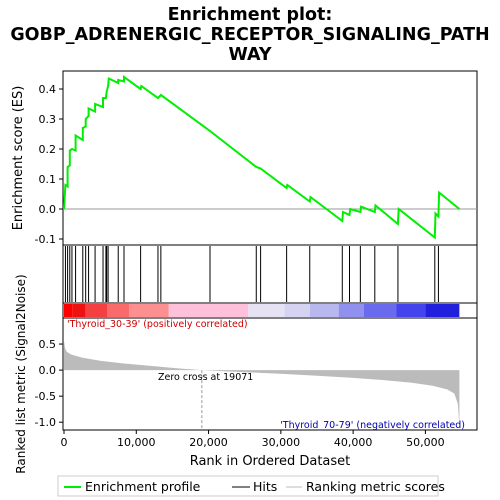 This screenshot has height=500, width=500. What do you see at coordinates (45, 396) in the screenshot?
I see `metric-y-tick-label-2: -0.5` at bounding box center [45, 396].